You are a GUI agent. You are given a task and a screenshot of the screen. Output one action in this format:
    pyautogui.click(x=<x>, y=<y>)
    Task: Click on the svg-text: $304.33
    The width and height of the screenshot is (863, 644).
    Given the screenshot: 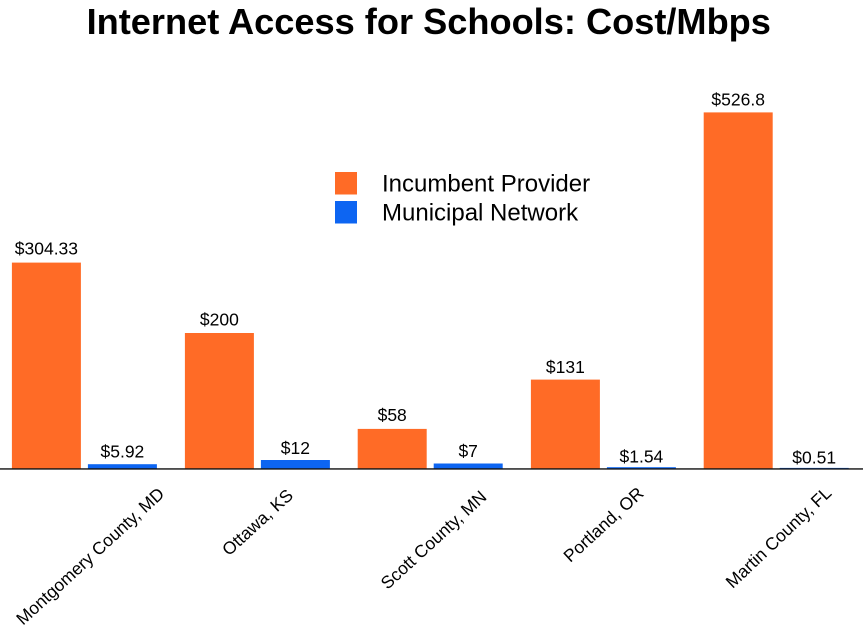 What is the action you would take?
    pyautogui.click(x=46, y=249)
    